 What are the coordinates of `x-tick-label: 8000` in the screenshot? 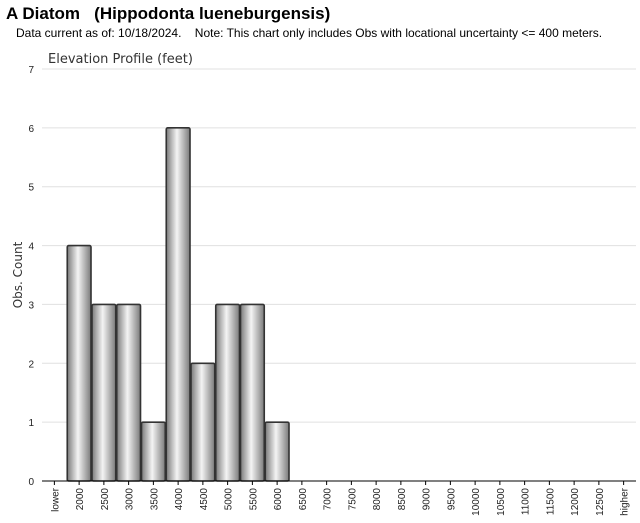 It's located at (377, 499).